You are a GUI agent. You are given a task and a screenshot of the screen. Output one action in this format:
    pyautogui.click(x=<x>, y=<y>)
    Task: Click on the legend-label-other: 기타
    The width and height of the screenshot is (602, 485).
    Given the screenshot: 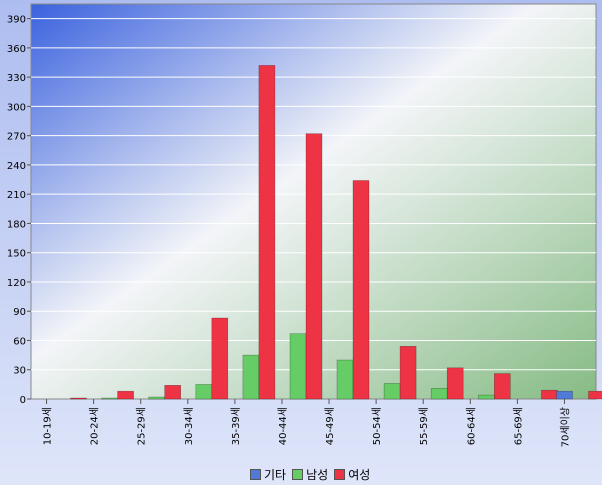 What is the action you would take?
    pyautogui.click(x=275, y=475)
    